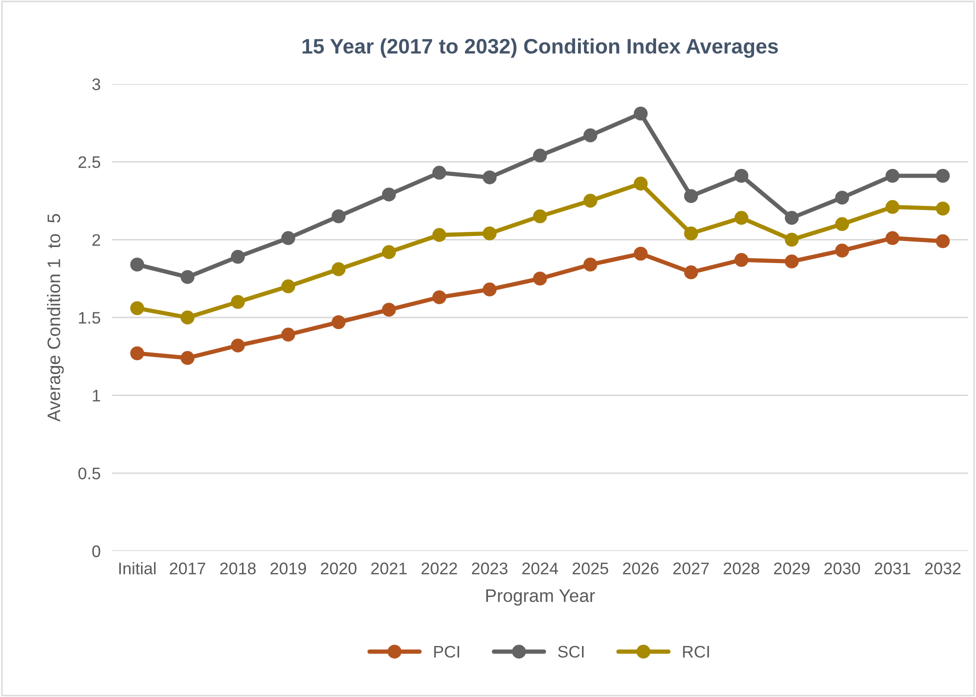  I want to click on y-tick-label: 1.5, so click(89, 318).